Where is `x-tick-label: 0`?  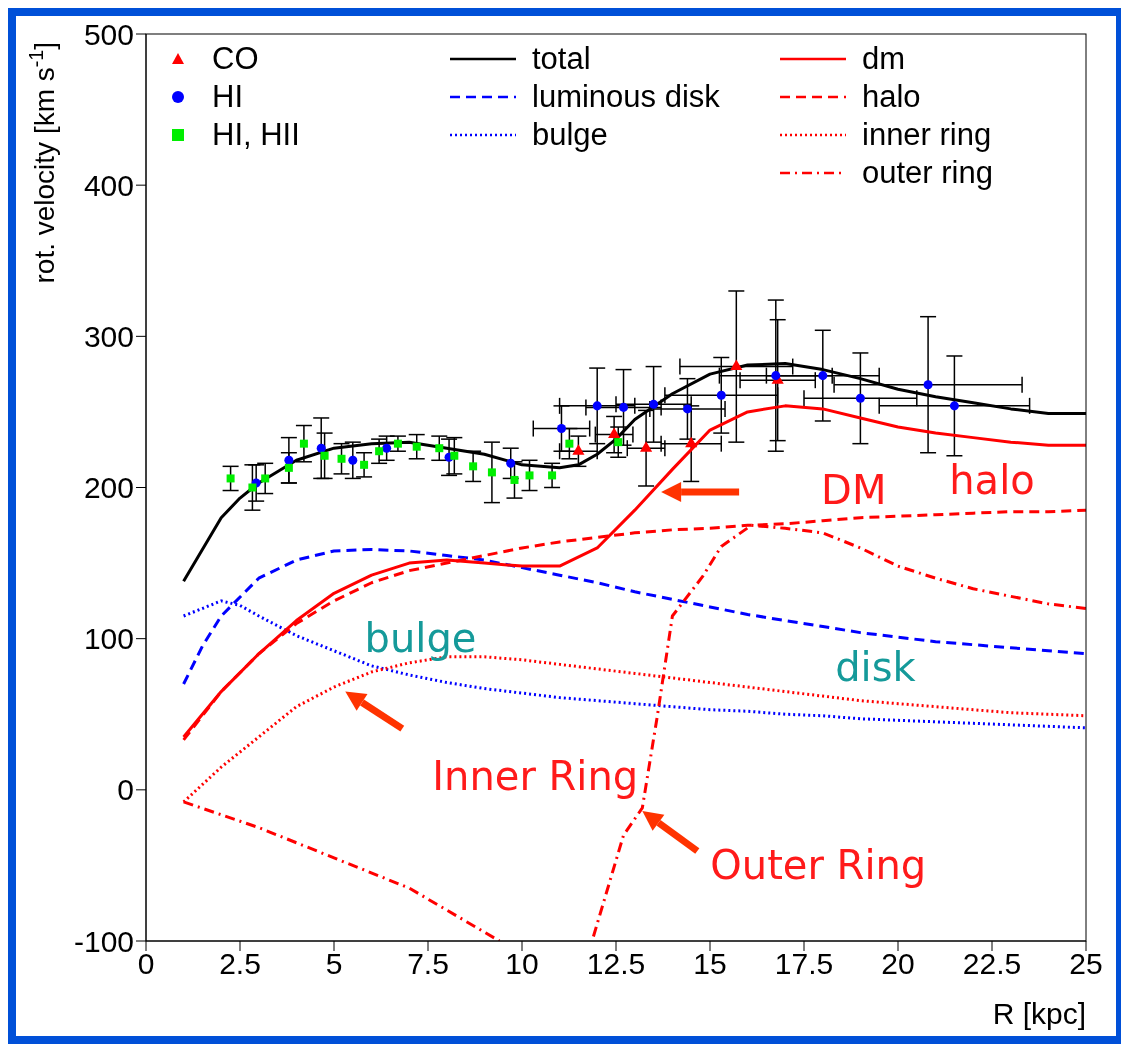
x-tick-label: 0 is located at coordinates (146, 964).